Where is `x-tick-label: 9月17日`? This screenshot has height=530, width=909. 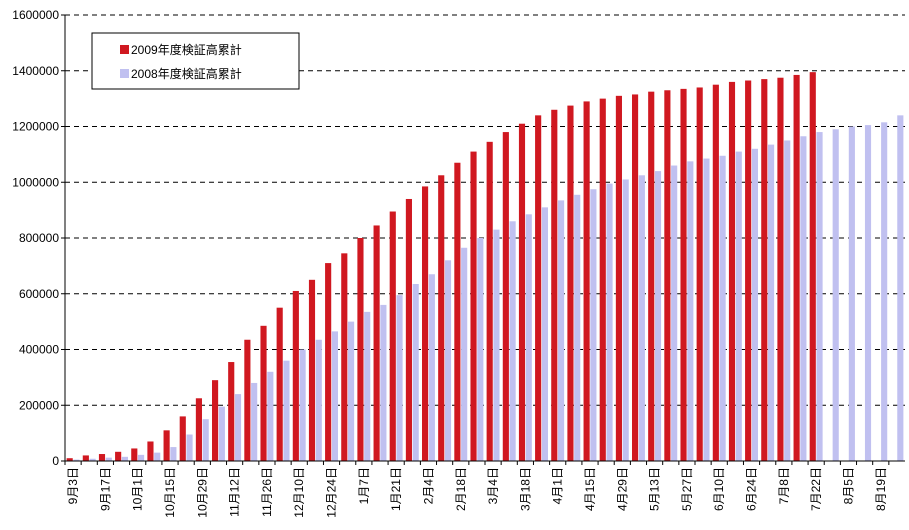
x-tick-label: 9月17日 is located at coordinates (105, 489).